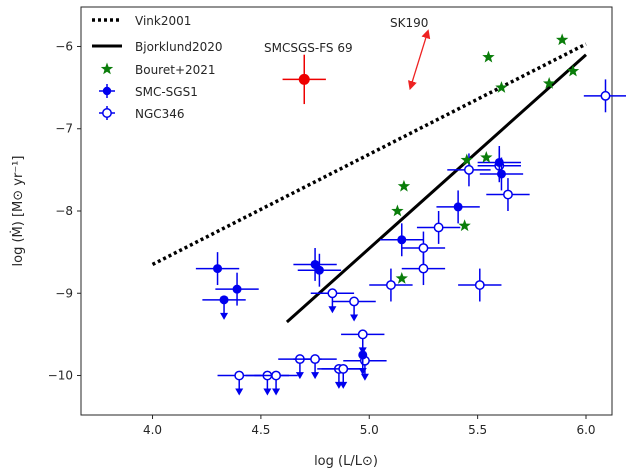 The width and height of the screenshot is (626, 473). Describe the element at coordinates (64, 211) in the screenshot. I see `y-tick-label: −8` at that location.